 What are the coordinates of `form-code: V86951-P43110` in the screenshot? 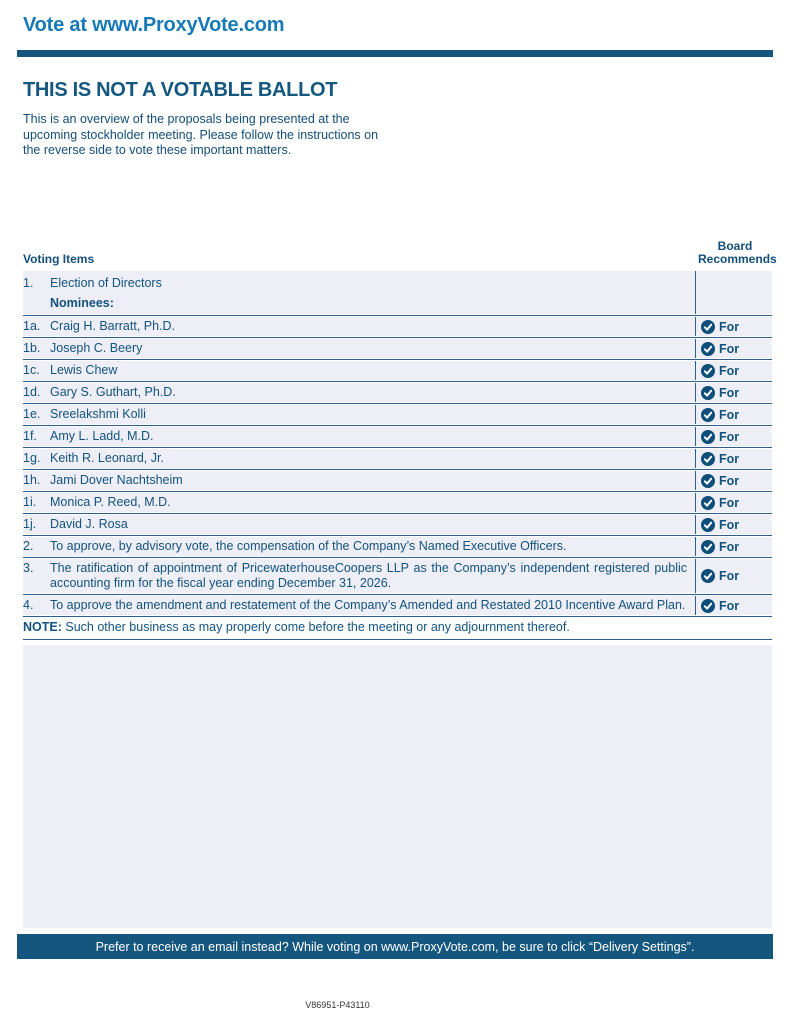 It's located at (337, 1005).